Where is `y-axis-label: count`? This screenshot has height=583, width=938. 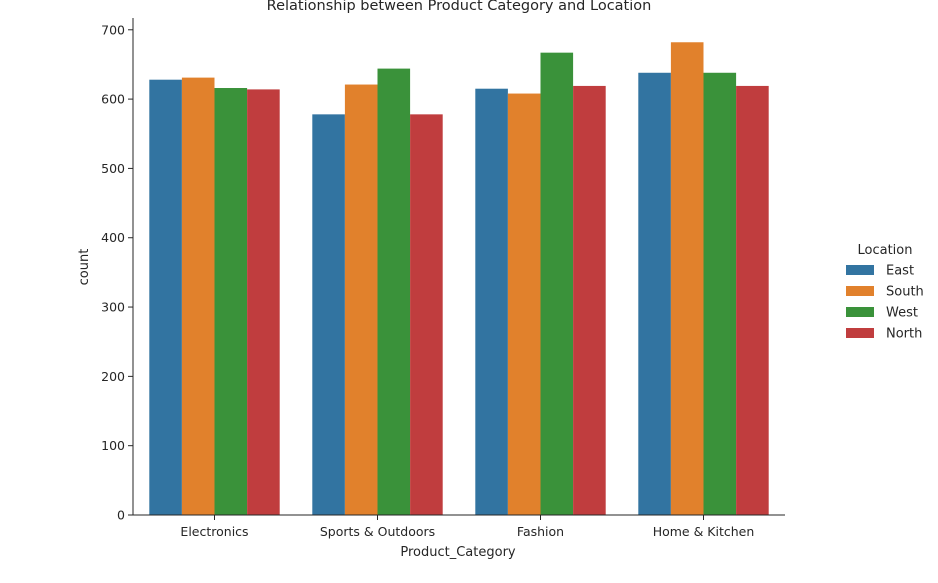
y-axis-label: count is located at coordinates (84, 267).